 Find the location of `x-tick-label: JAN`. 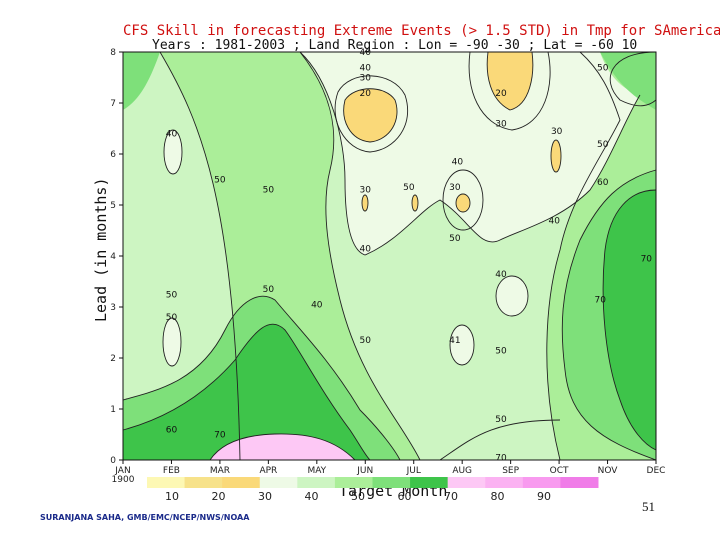

x-tick-label: JAN is located at coordinates (122, 471).